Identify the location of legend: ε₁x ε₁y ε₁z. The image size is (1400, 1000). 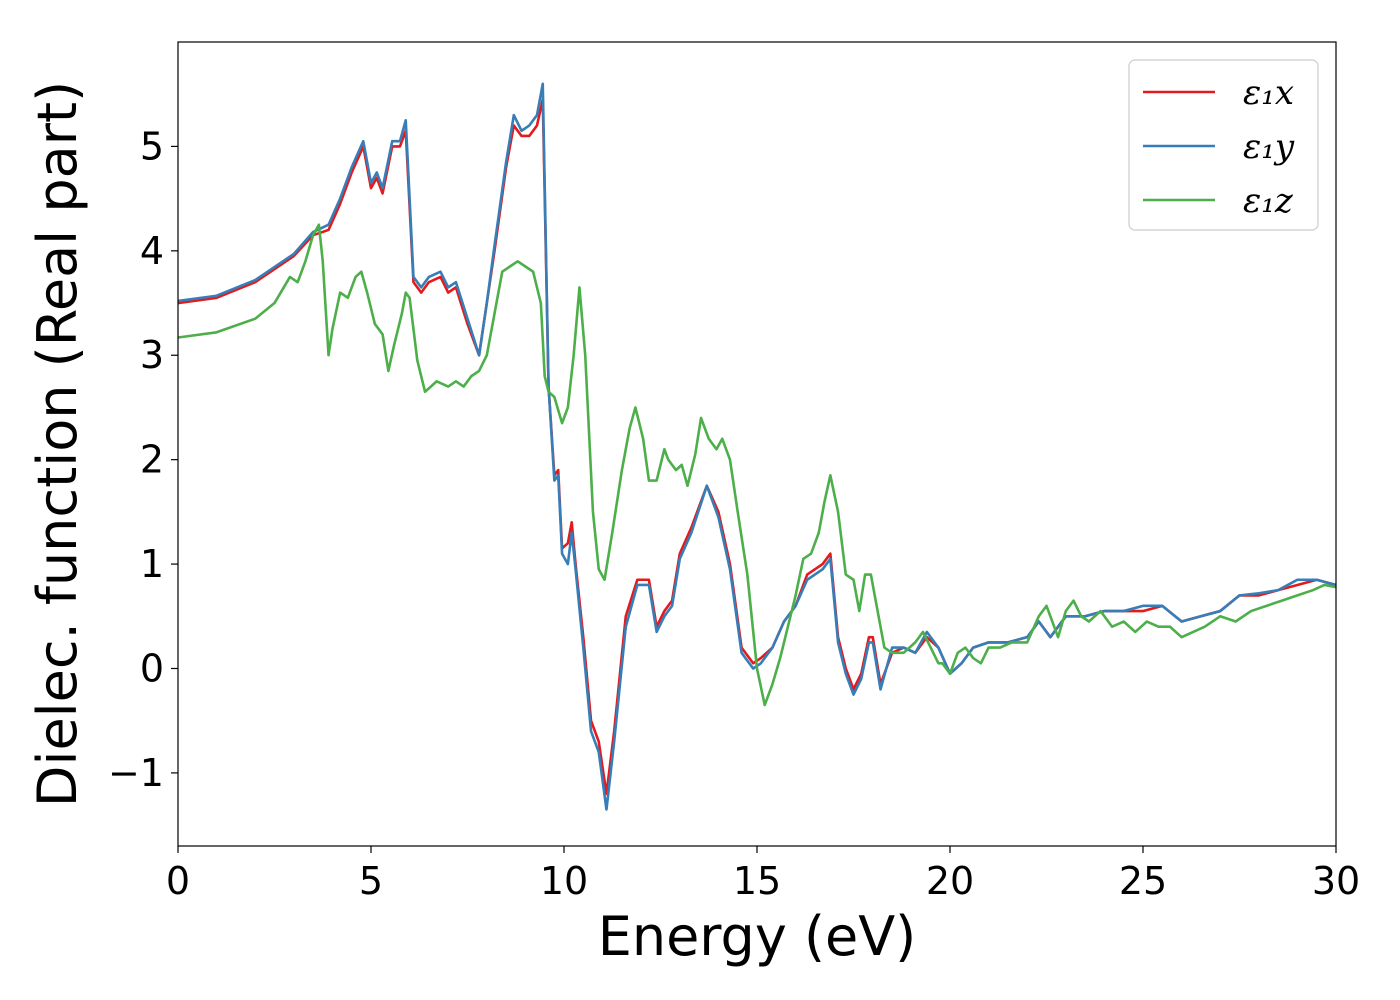
(1223, 145).